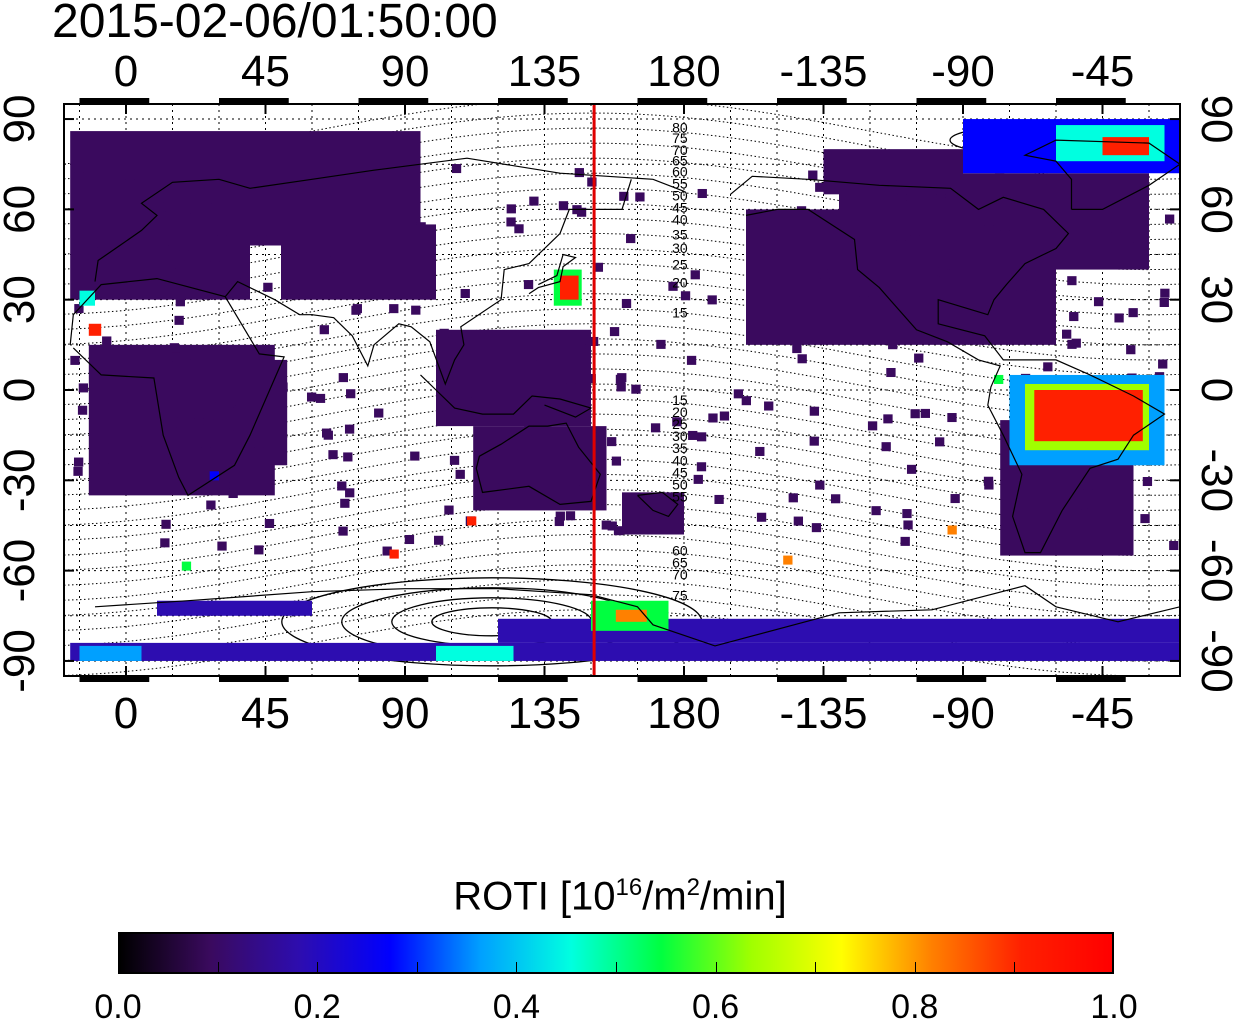 The width and height of the screenshot is (1240, 1027). What do you see at coordinates (118, 1007) in the screenshot?
I see `colorbar-tick-label: 0.0` at bounding box center [118, 1007].